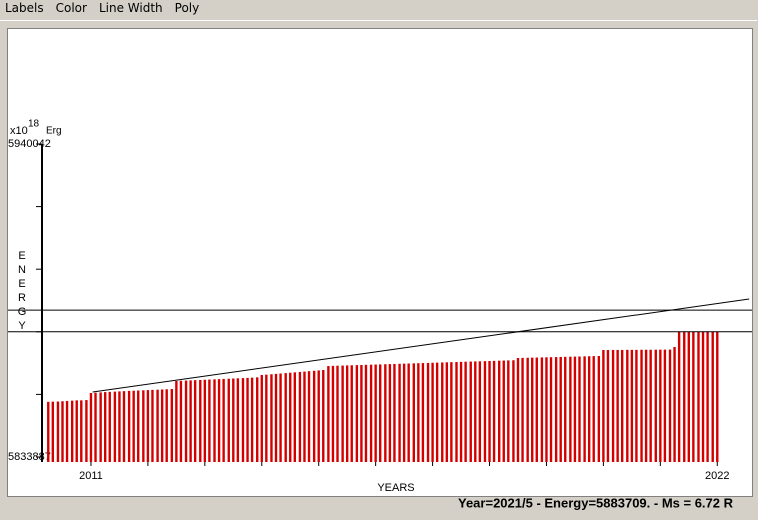 The width and height of the screenshot is (758, 520). What do you see at coordinates (395, 488) in the screenshot?
I see `x-axis-label: YEARS` at bounding box center [395, 488].